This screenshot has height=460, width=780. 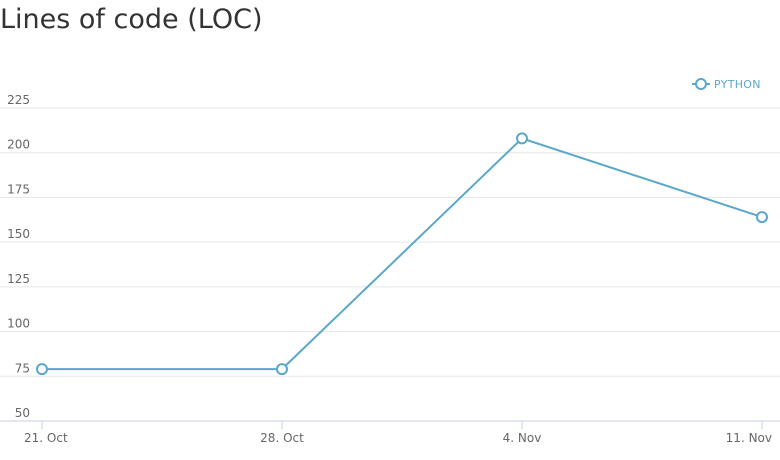 I want to click on y-axis: 50 75 100 125 150 175 200 225, so click(x=18, y=256).